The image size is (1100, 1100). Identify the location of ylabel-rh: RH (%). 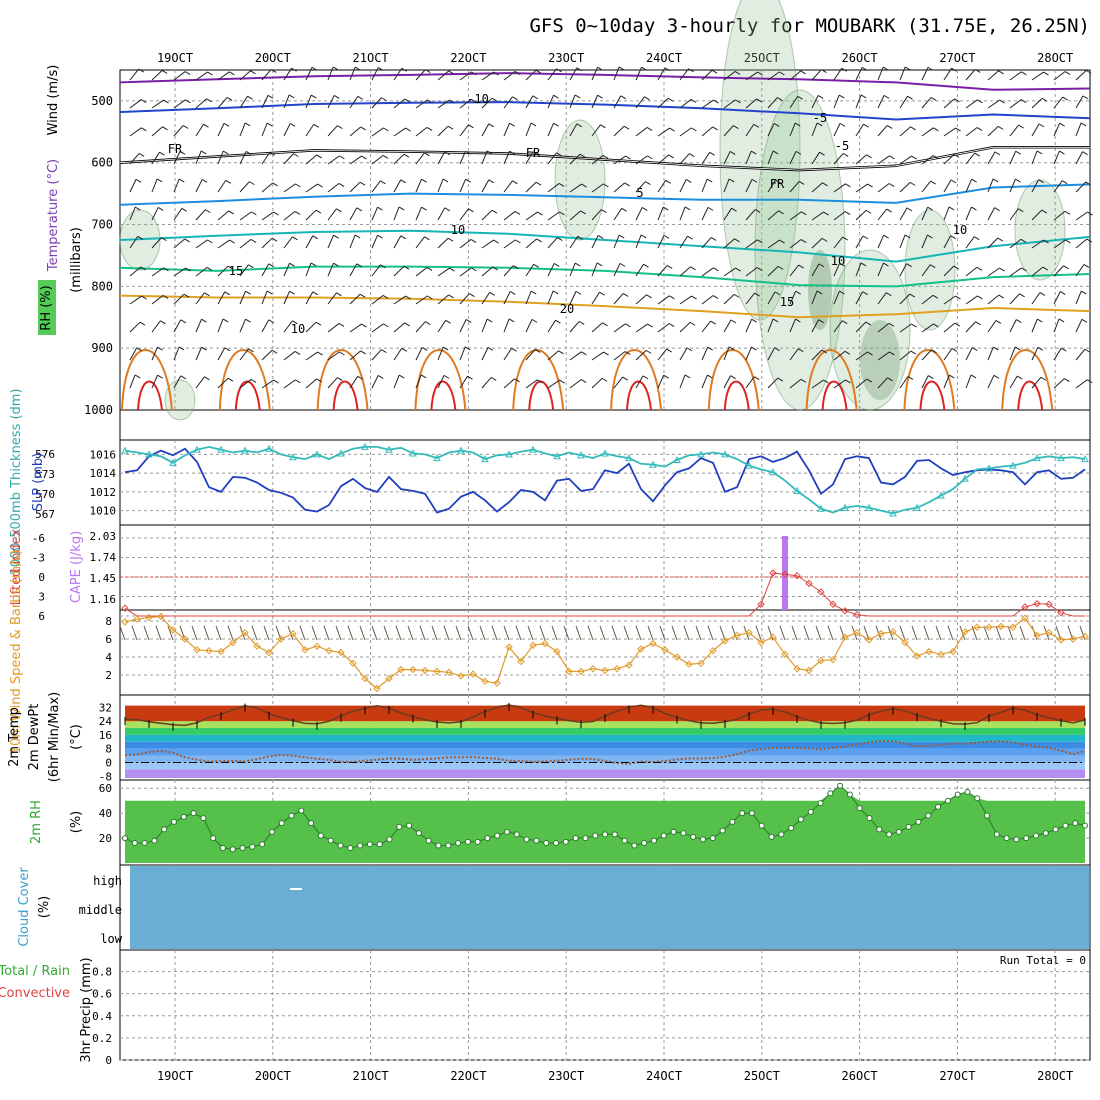
(46, 307).